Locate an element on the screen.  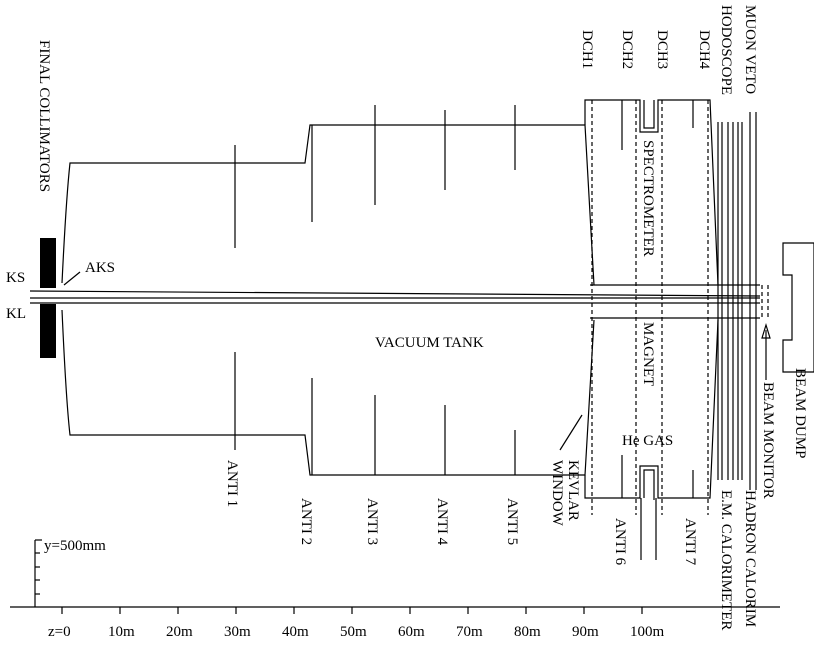
labels-muon-veto: MUON VETO is located at coordinates (750, 49).